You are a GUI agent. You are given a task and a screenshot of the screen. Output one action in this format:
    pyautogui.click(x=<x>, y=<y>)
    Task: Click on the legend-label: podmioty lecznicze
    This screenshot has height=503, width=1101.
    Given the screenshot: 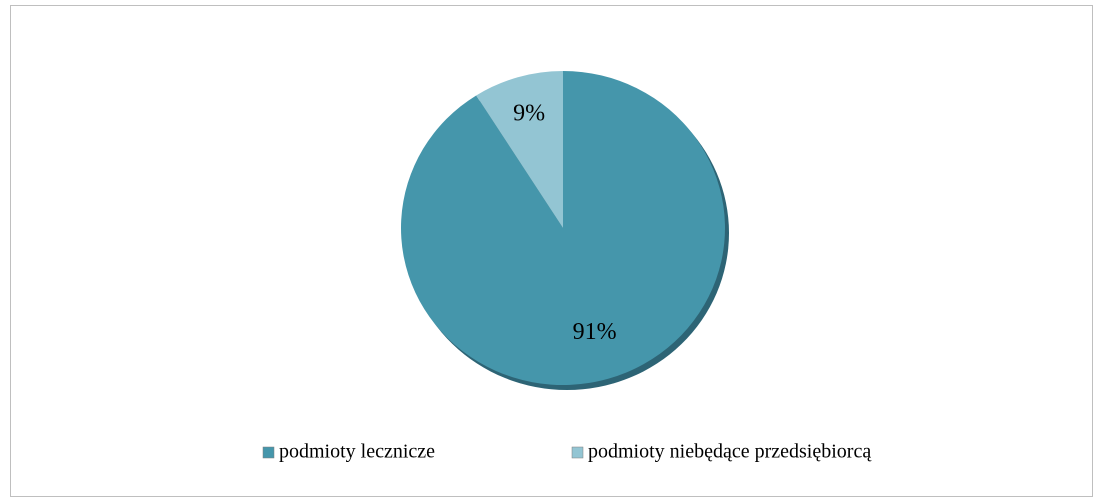 What is the action you would take?
    pyautogui.click(x=357, y=452)
    